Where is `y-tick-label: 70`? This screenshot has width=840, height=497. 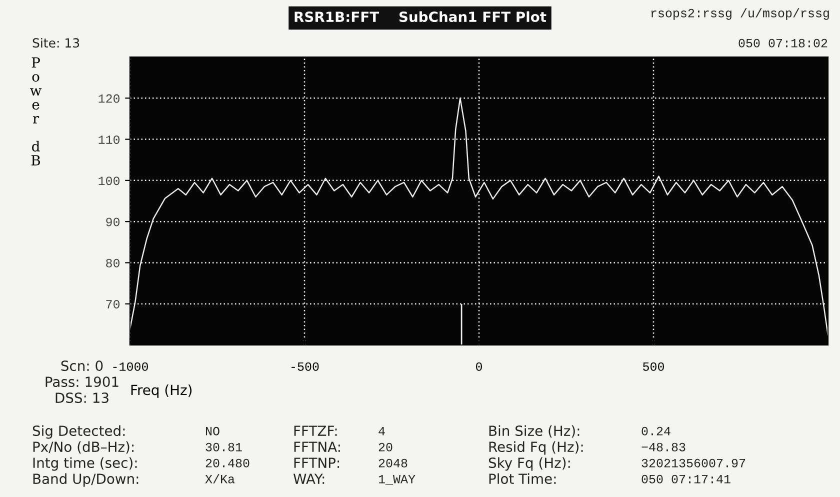 y-tick-label: 70 is located at coordinates (113, 304).